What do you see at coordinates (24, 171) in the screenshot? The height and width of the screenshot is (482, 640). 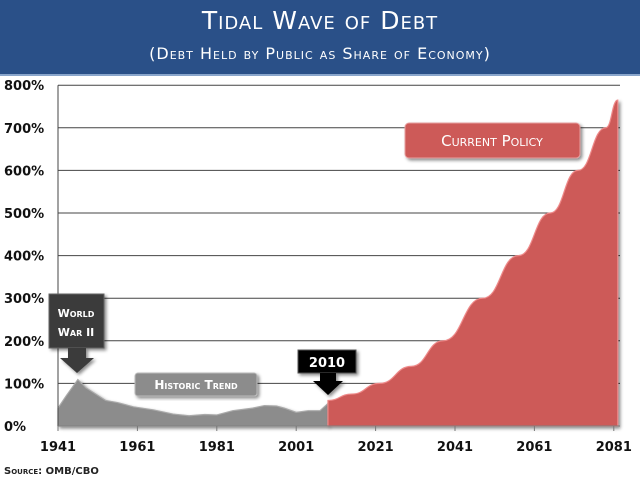 I see `y-tick-label: 600%` at bounding box center [24, 171].